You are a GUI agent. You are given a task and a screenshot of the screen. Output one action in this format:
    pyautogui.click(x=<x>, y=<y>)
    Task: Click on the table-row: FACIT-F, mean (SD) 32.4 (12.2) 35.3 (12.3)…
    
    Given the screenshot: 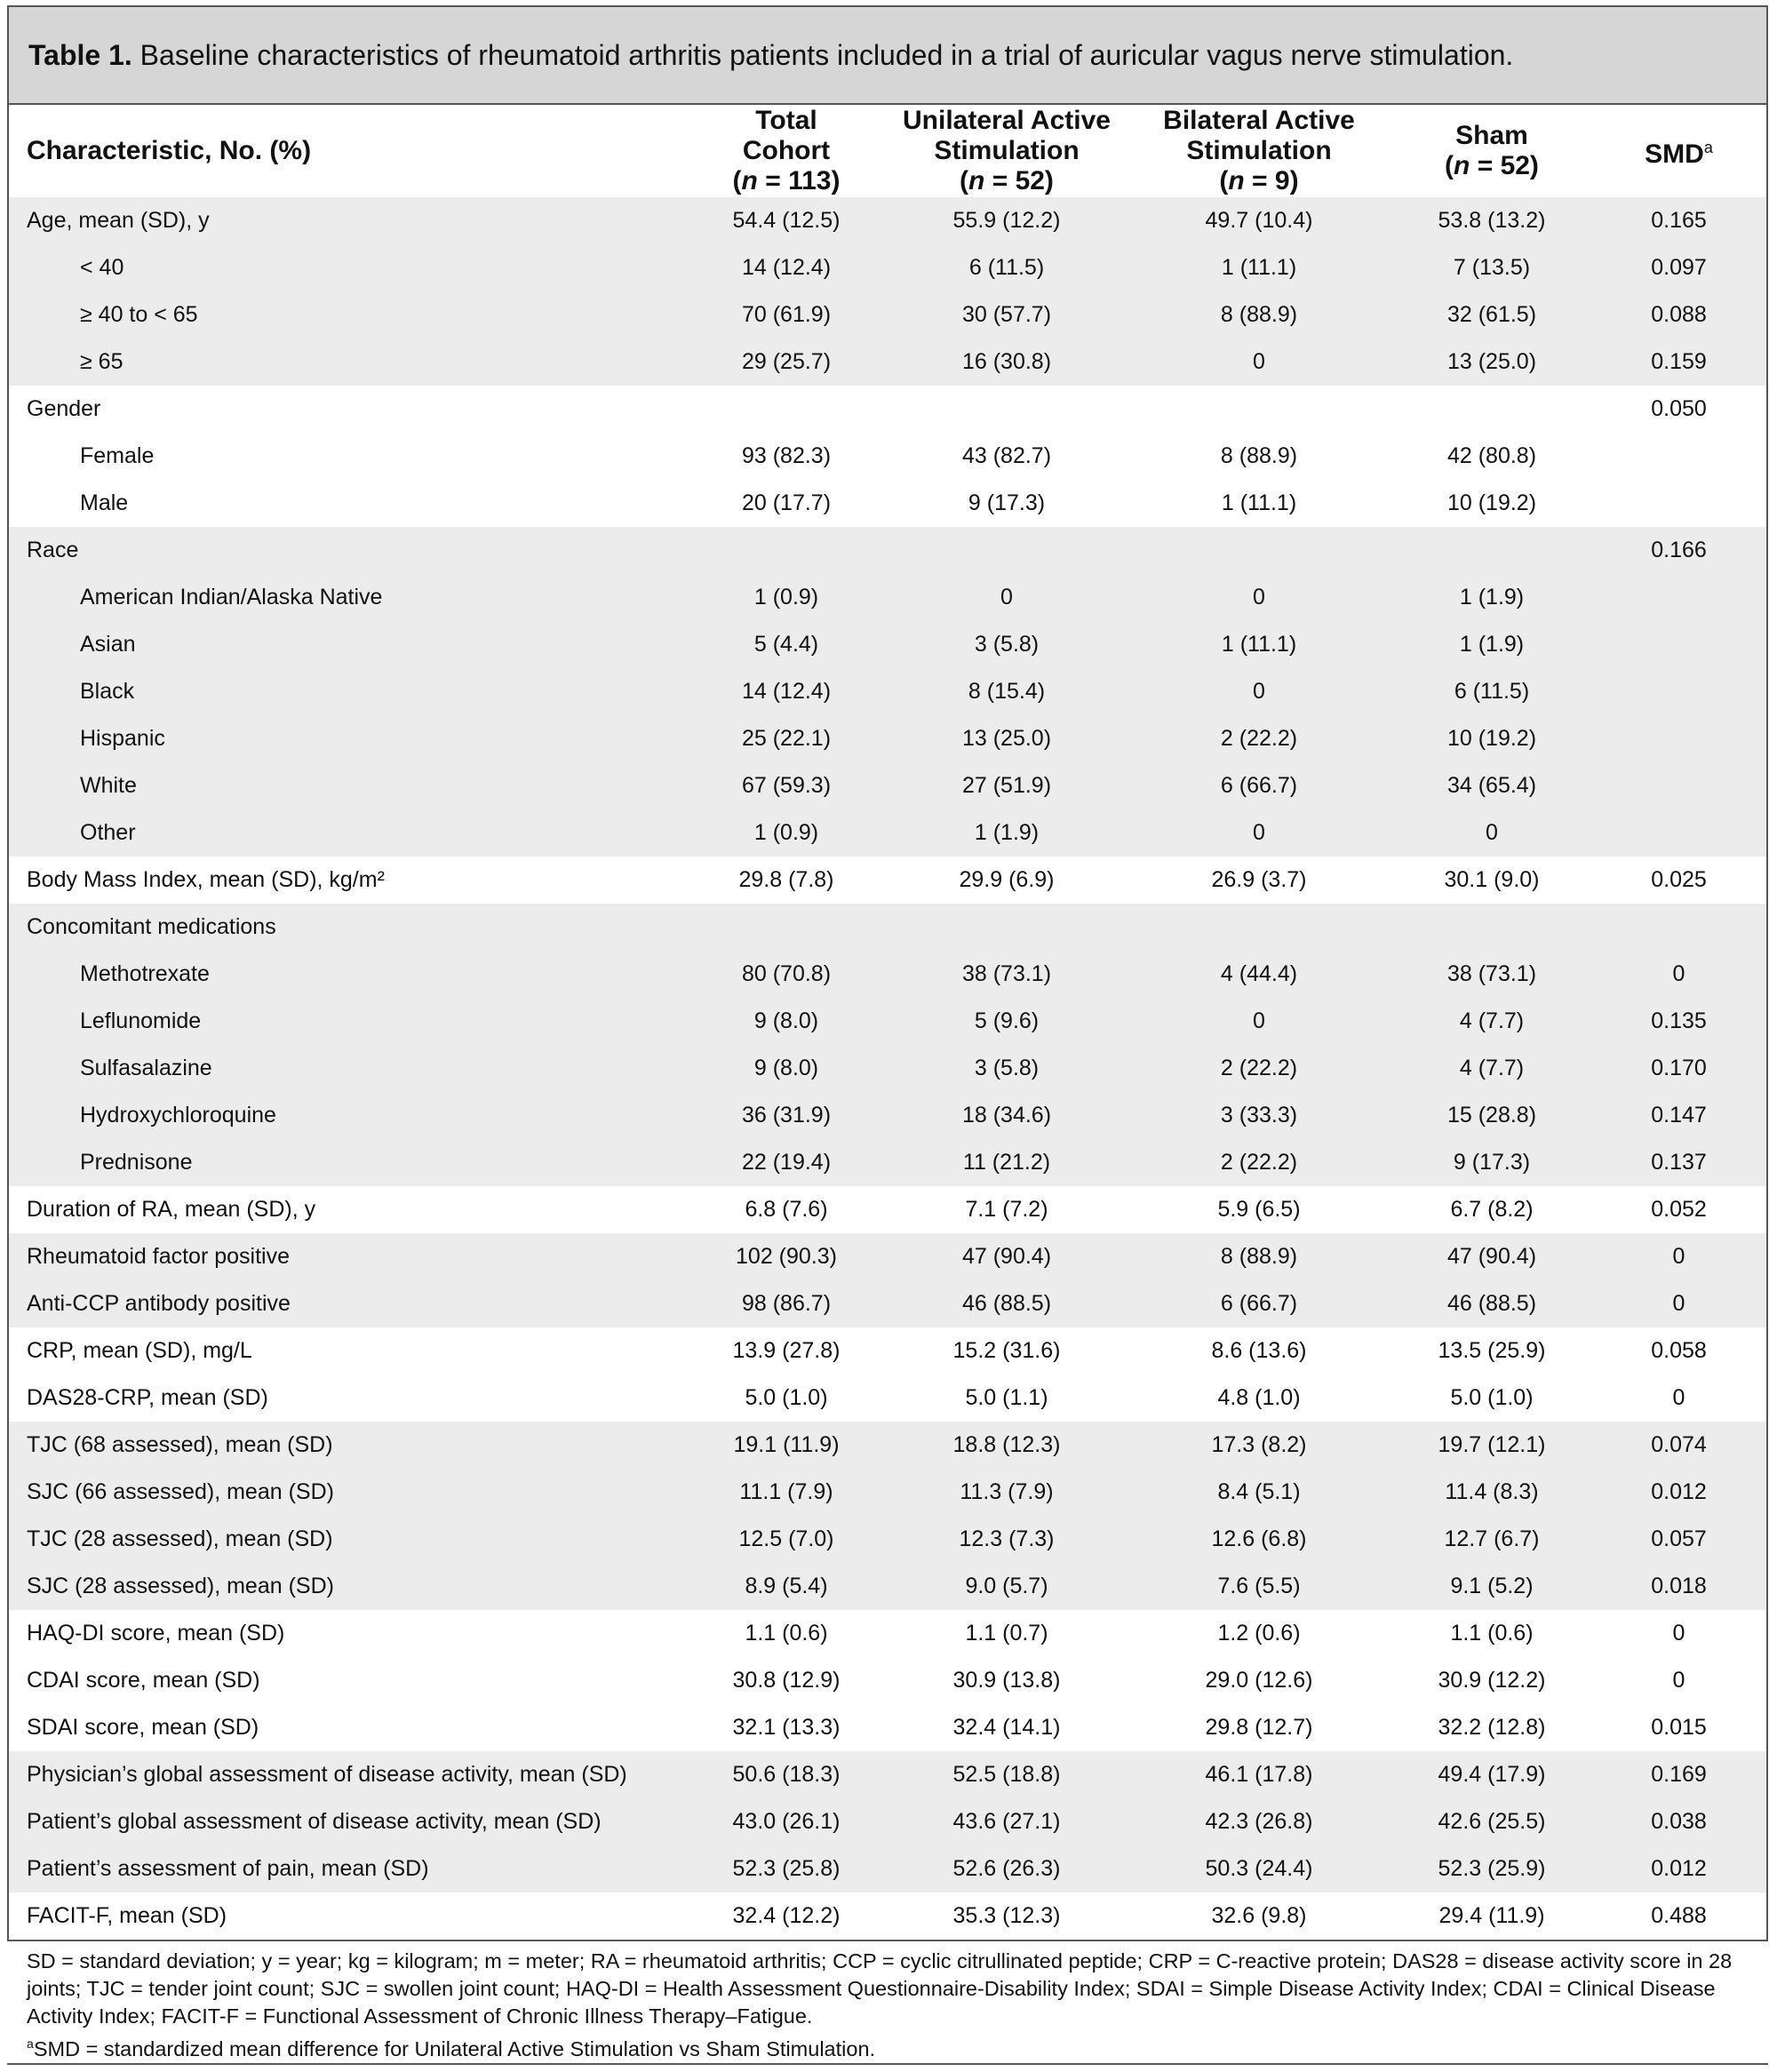 What is the action you would take?
    pyautogui.click(x=887, y=1917)
    